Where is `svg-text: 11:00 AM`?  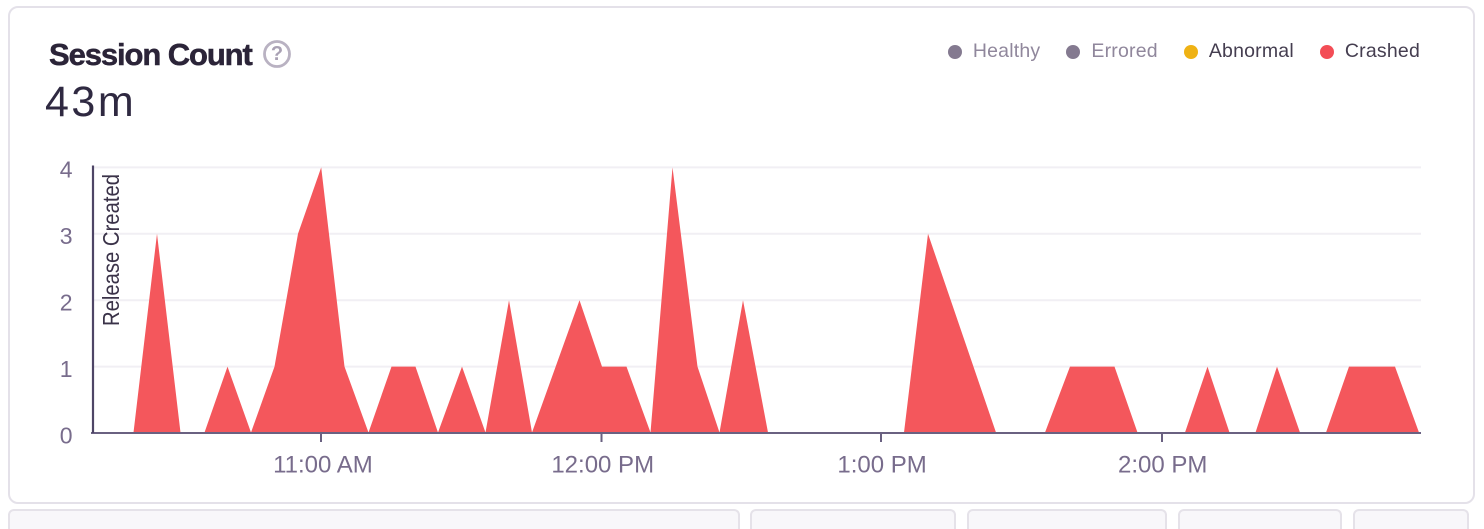
svg-text: 11:00 AM is located at coordinates (323, 465).